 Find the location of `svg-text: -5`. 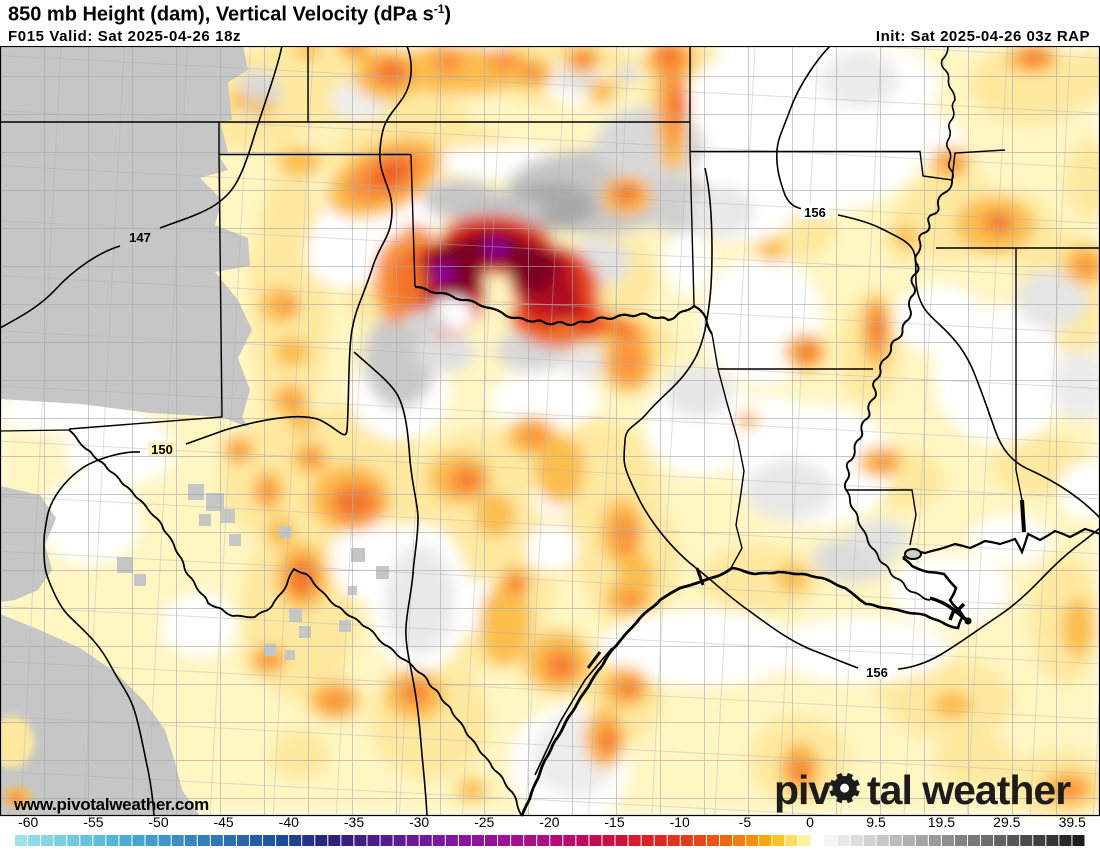

svg-text: -5 is located at coordinates (745, 822).